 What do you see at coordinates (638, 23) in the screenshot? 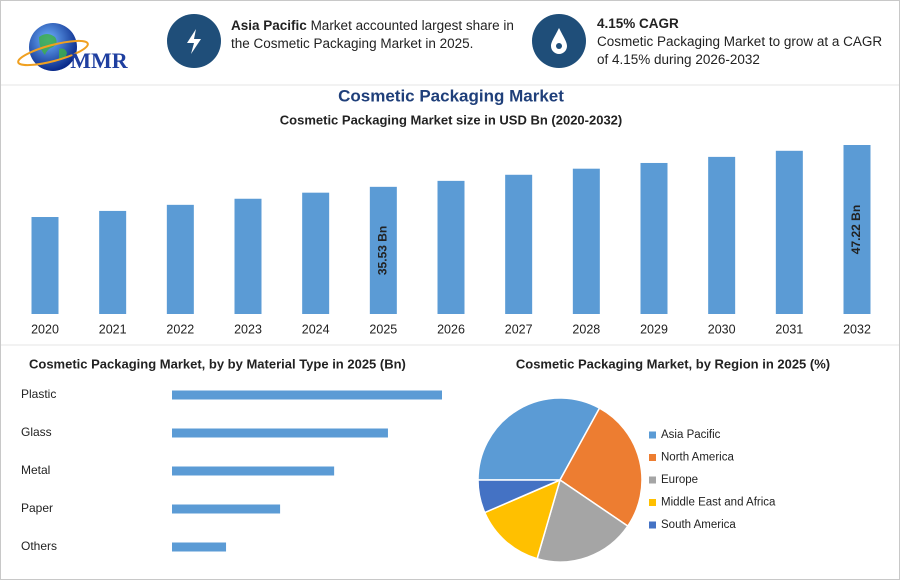
I see `highlight-title: 4.15% CAGR` at bounding box center [638, 23].